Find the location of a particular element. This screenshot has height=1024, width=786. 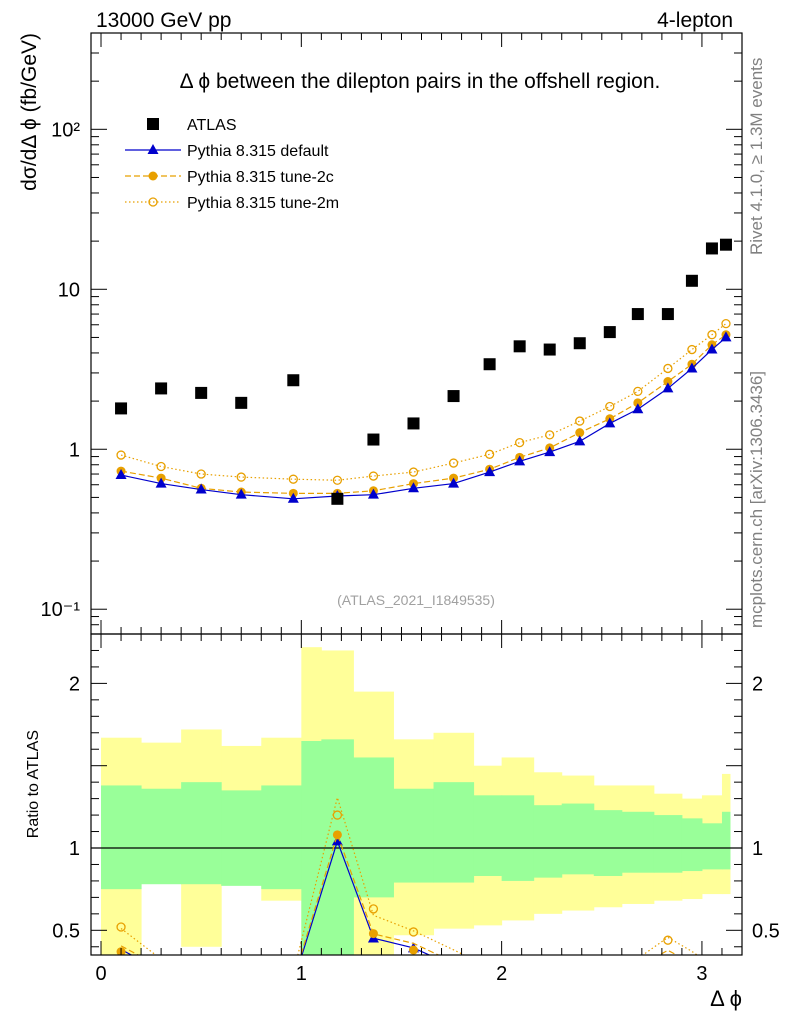

x-tick-label: 2 is located at coordinates (501, 974).